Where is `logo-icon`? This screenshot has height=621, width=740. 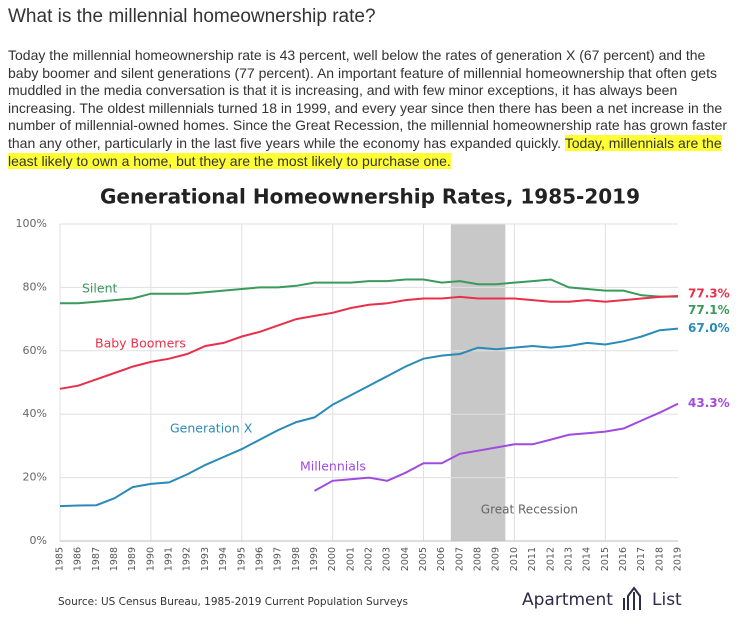 logo-icon is located at coordinates (632, 598).